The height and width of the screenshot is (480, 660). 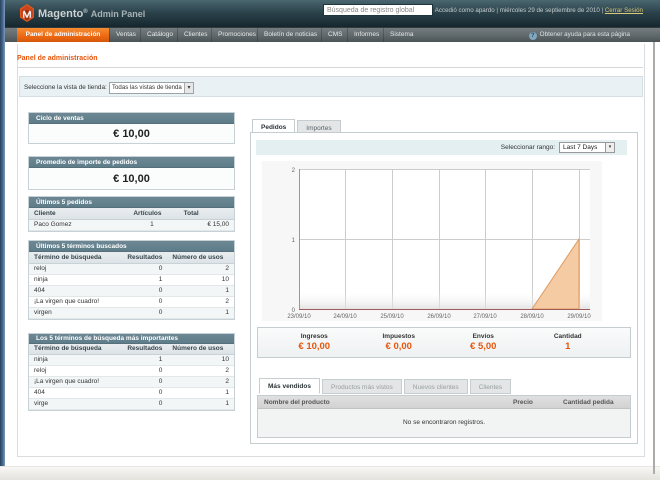 I want to click on svg-text: 27/09/10, so click(x=485, y=317).